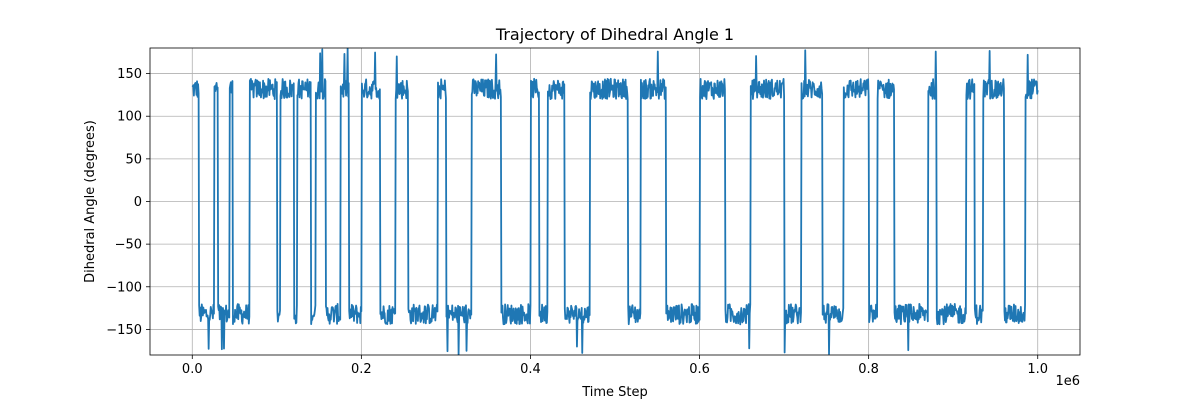 This screenshot has height=400, width=1200. I want to click on x-tick-label: 0.0, so click(192, 369).